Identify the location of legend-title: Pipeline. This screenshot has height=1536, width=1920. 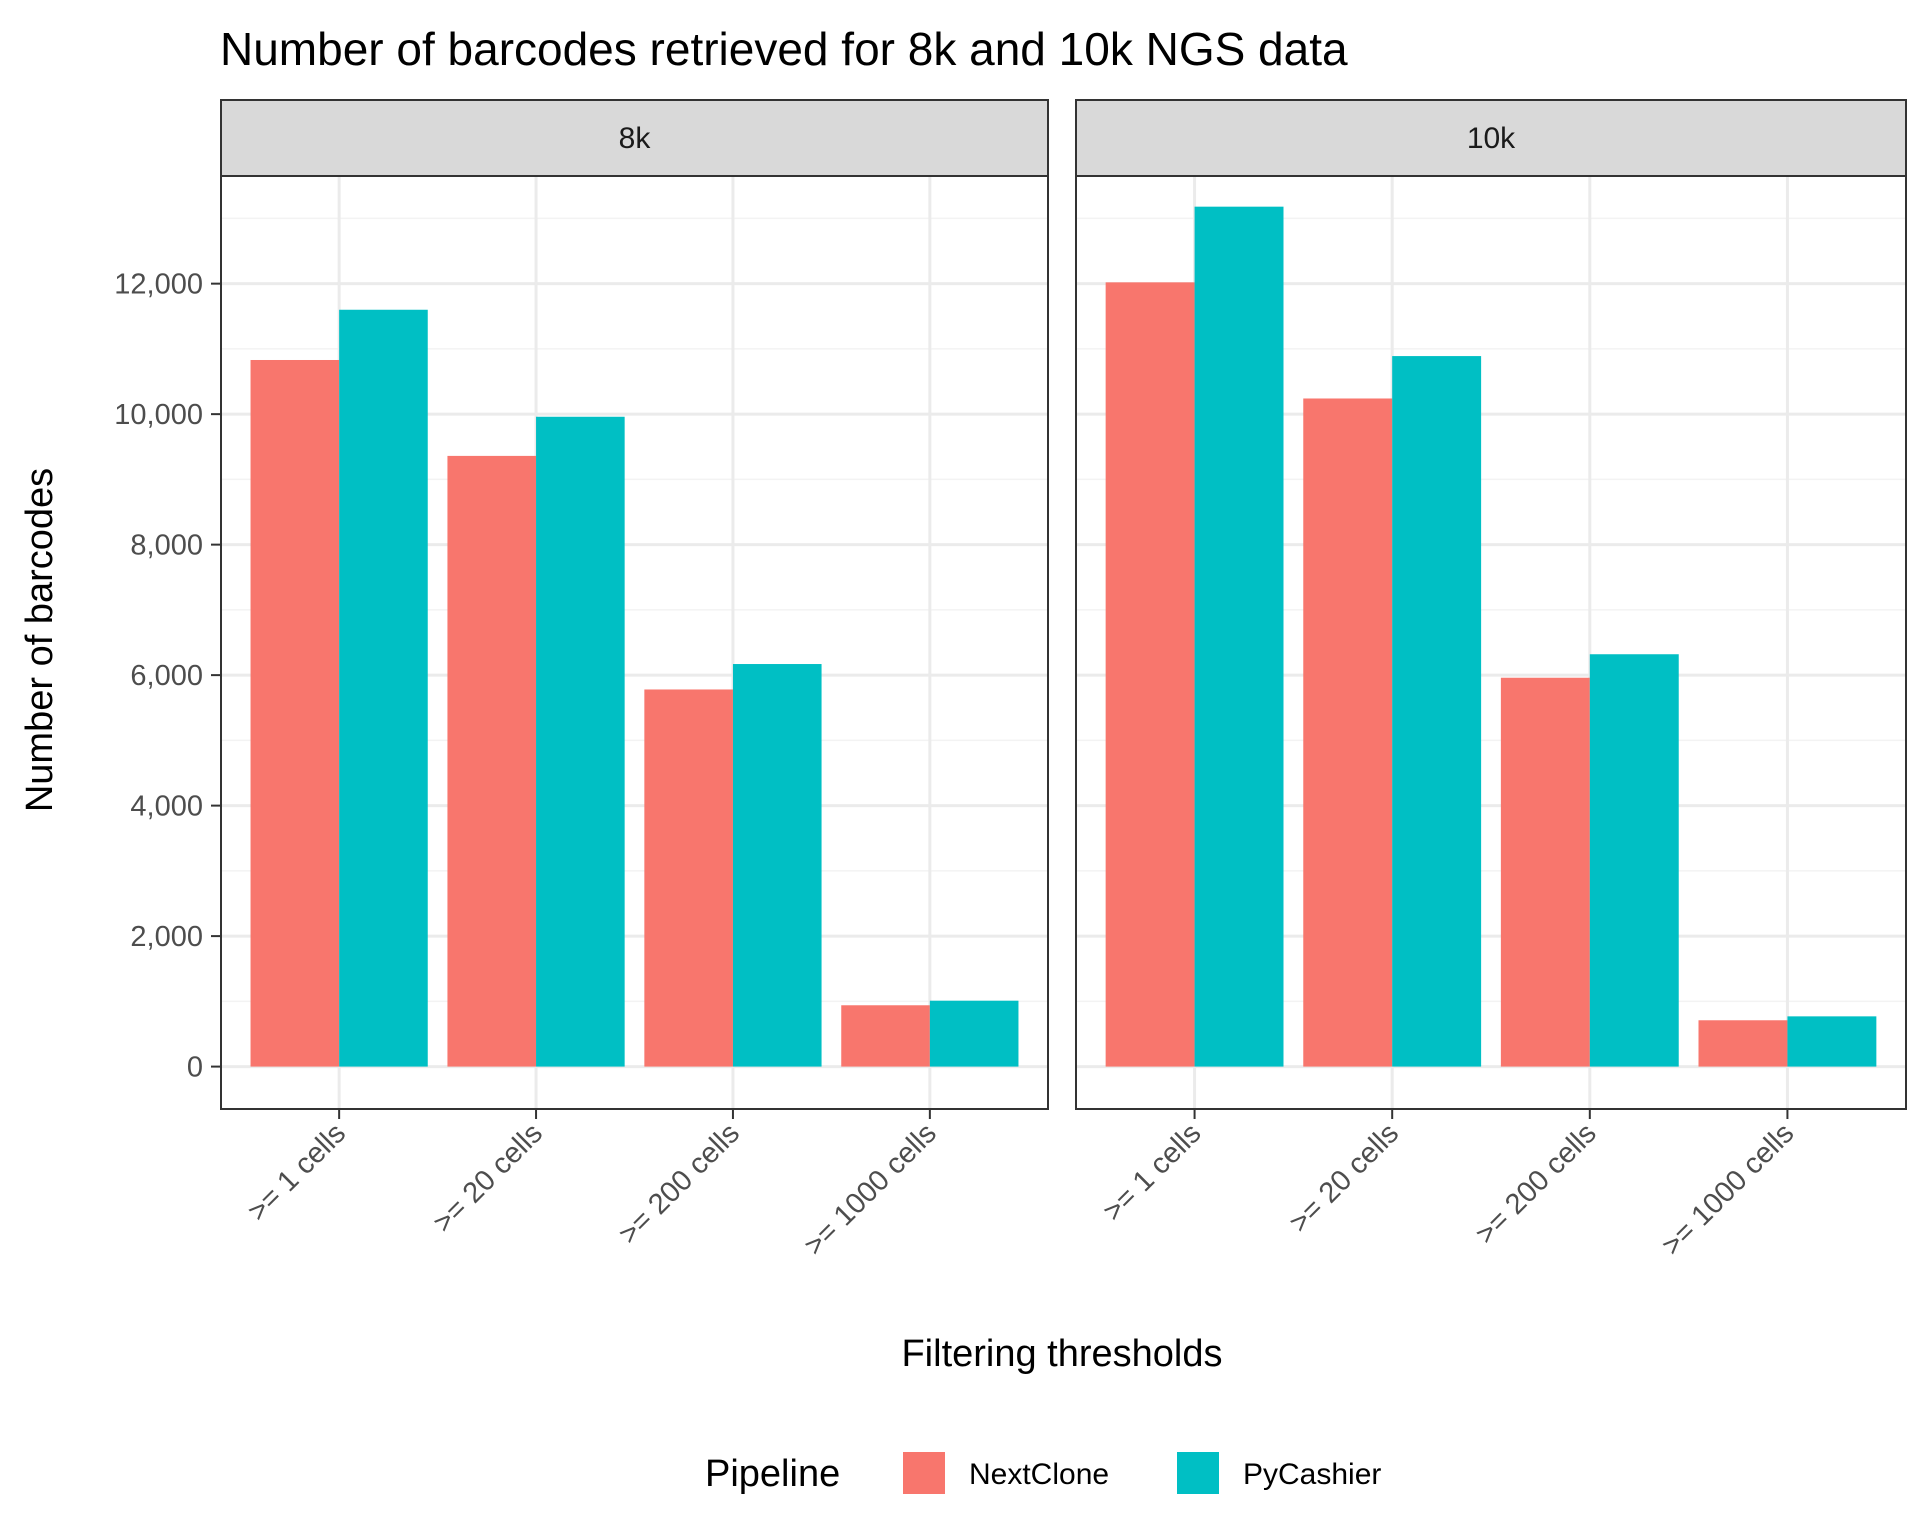
(772, 1474).